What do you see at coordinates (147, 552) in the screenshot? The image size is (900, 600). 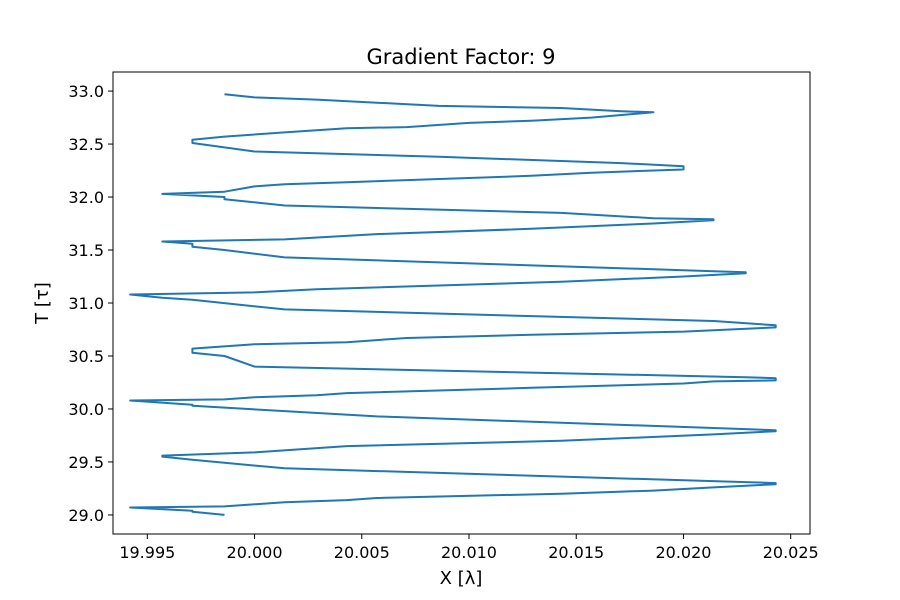 I see `x-tick-label: 19.995` at bounding box center [147, 552].